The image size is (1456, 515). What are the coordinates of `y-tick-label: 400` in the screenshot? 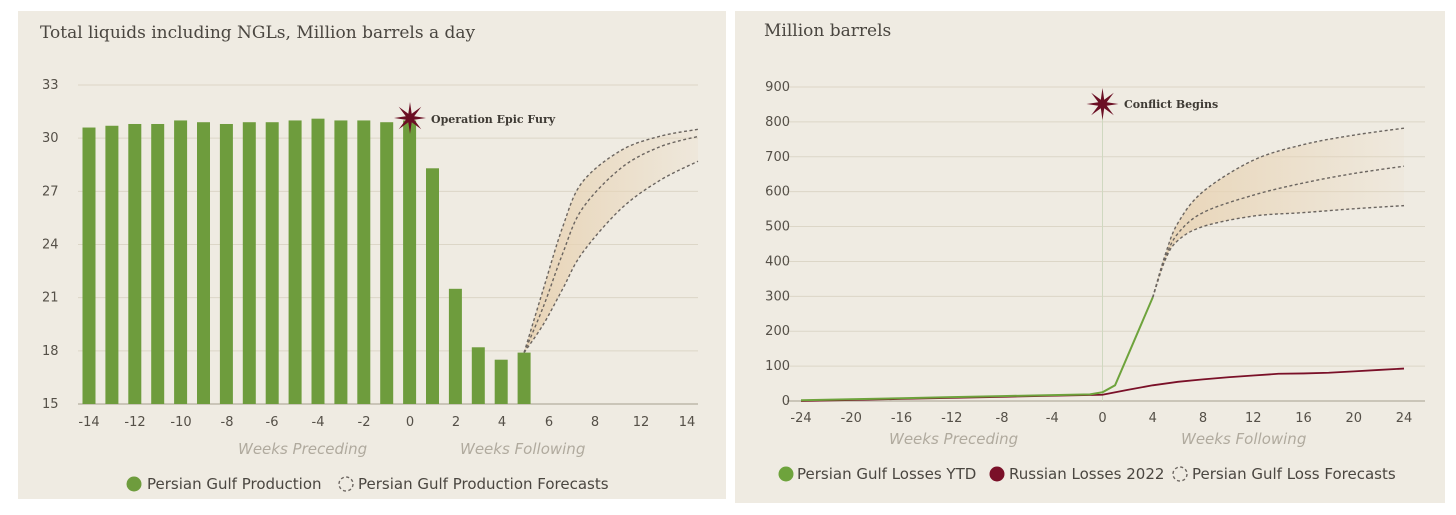 It's located at (777, 261).